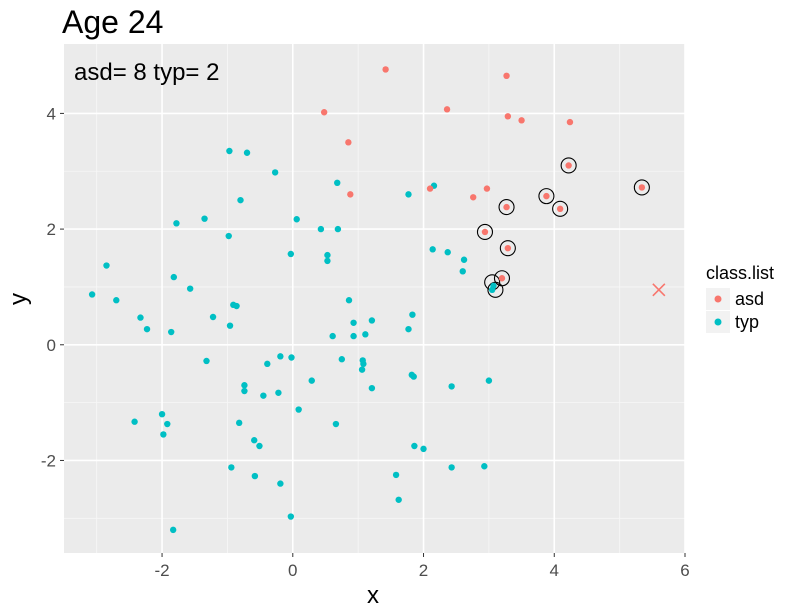 Image resolution: width=800 pixels, height=611 pixels. Describe the element at coordinates (554, 570) in the screenshot. I see `x-tick-label: 4` at that location.